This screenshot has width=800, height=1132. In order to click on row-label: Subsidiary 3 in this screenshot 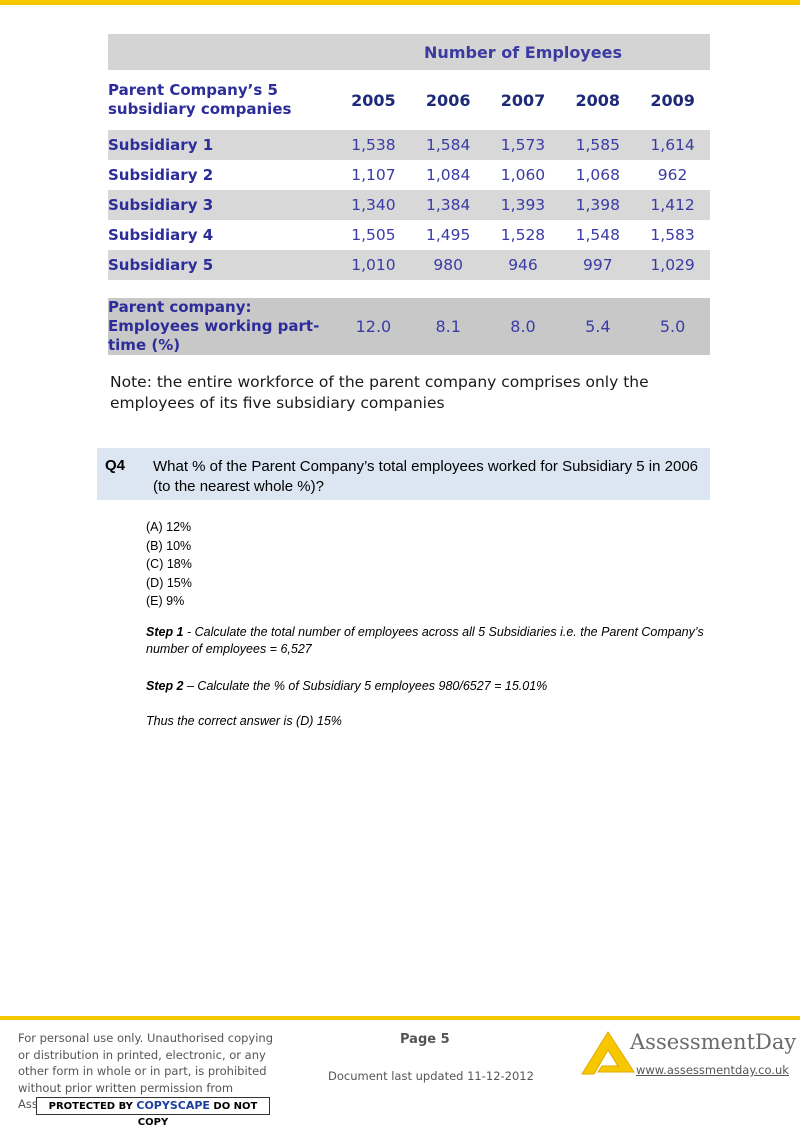, I will do `click(222, 205)`.